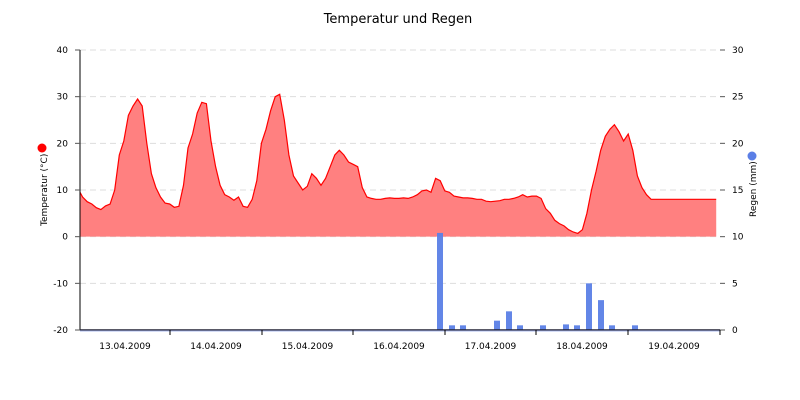 The height and width of the screenshot is (400, 800). I want to click on svg-text: 15, so click(737, 191).